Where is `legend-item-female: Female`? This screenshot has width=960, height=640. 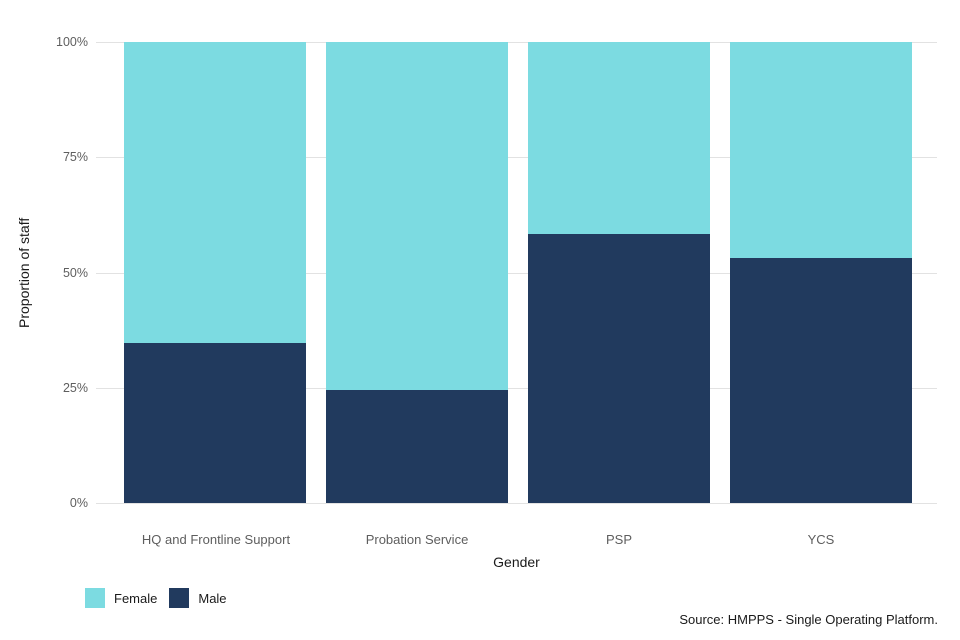
legend-item-female: Female is located at coordinates (121, 598).